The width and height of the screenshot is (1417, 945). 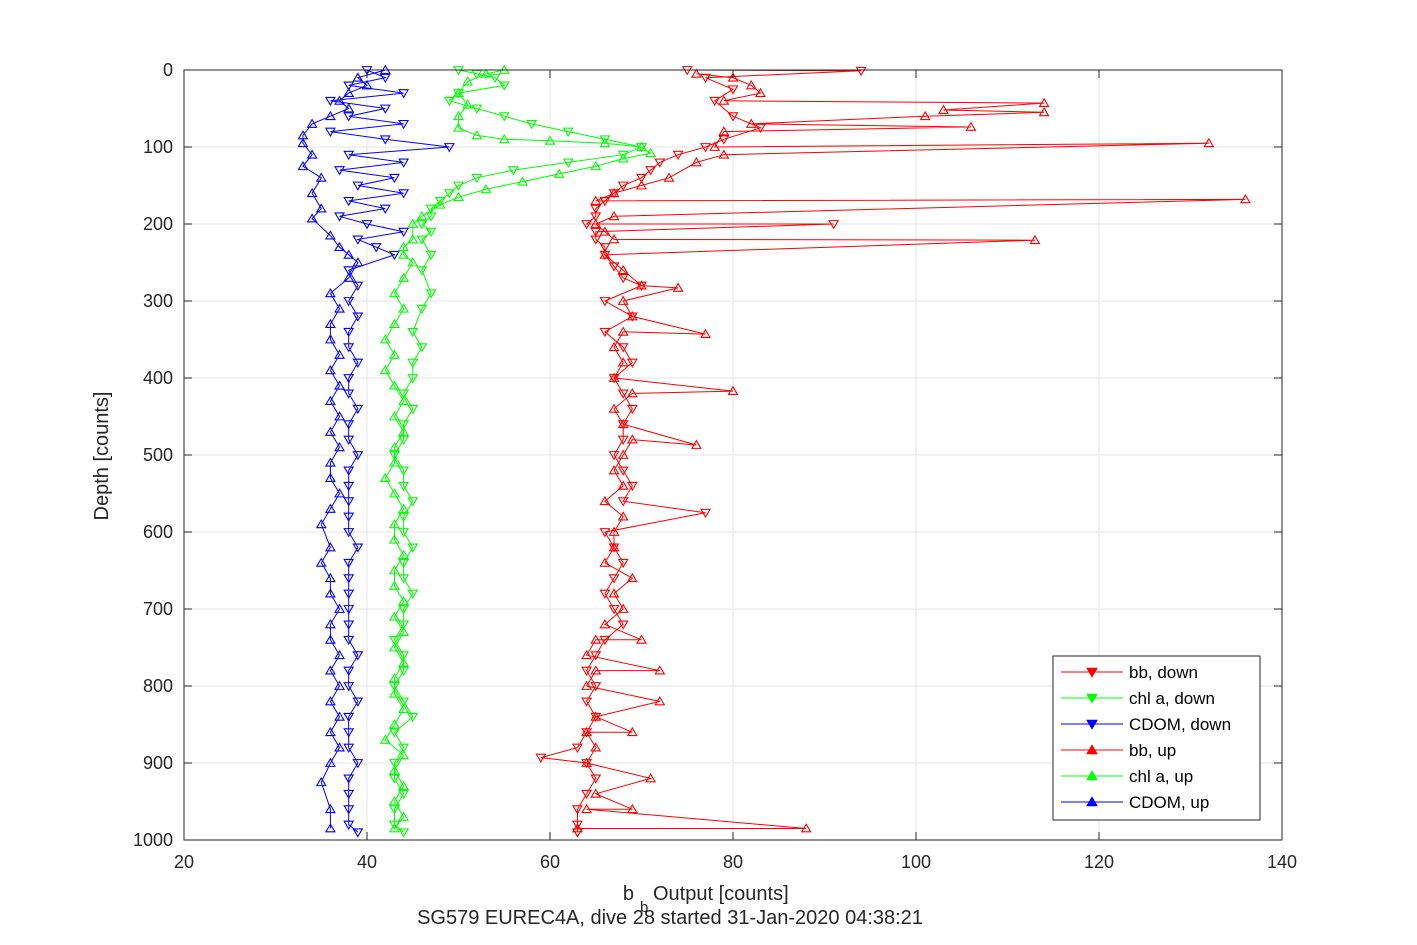 What do you see at coordinates (184, 862) in the screenshot?
I see `x-tick-label: 20` at bounding box center [184, 862].